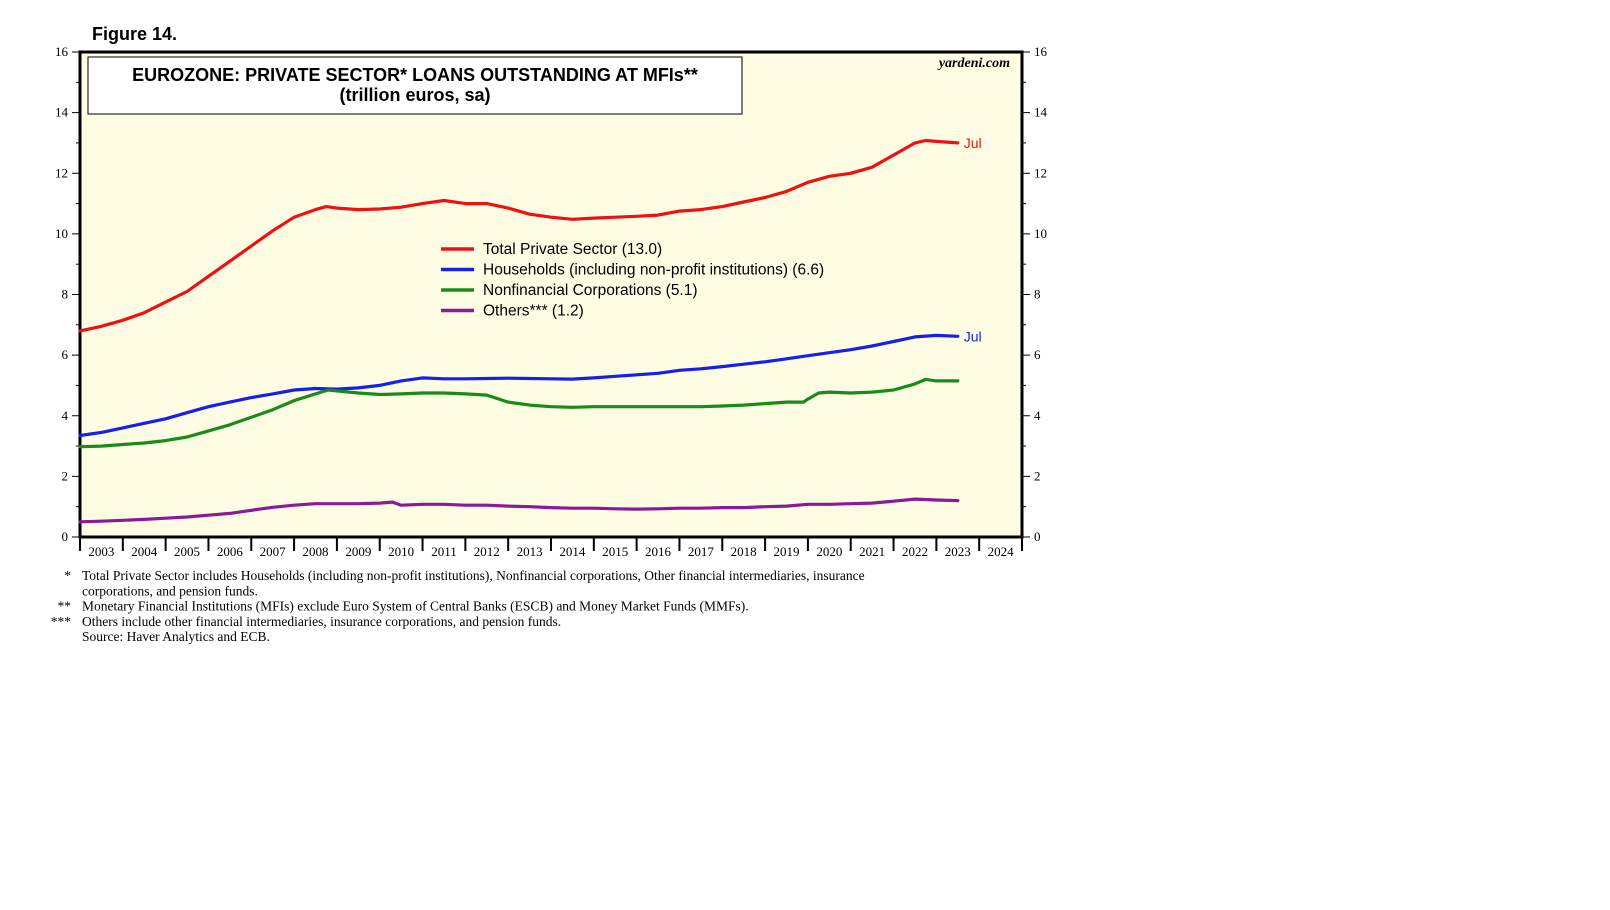 The width and height of the screenshot is (1610, 910). I want to click on series-line-nonfinancial, so click(519, 413).